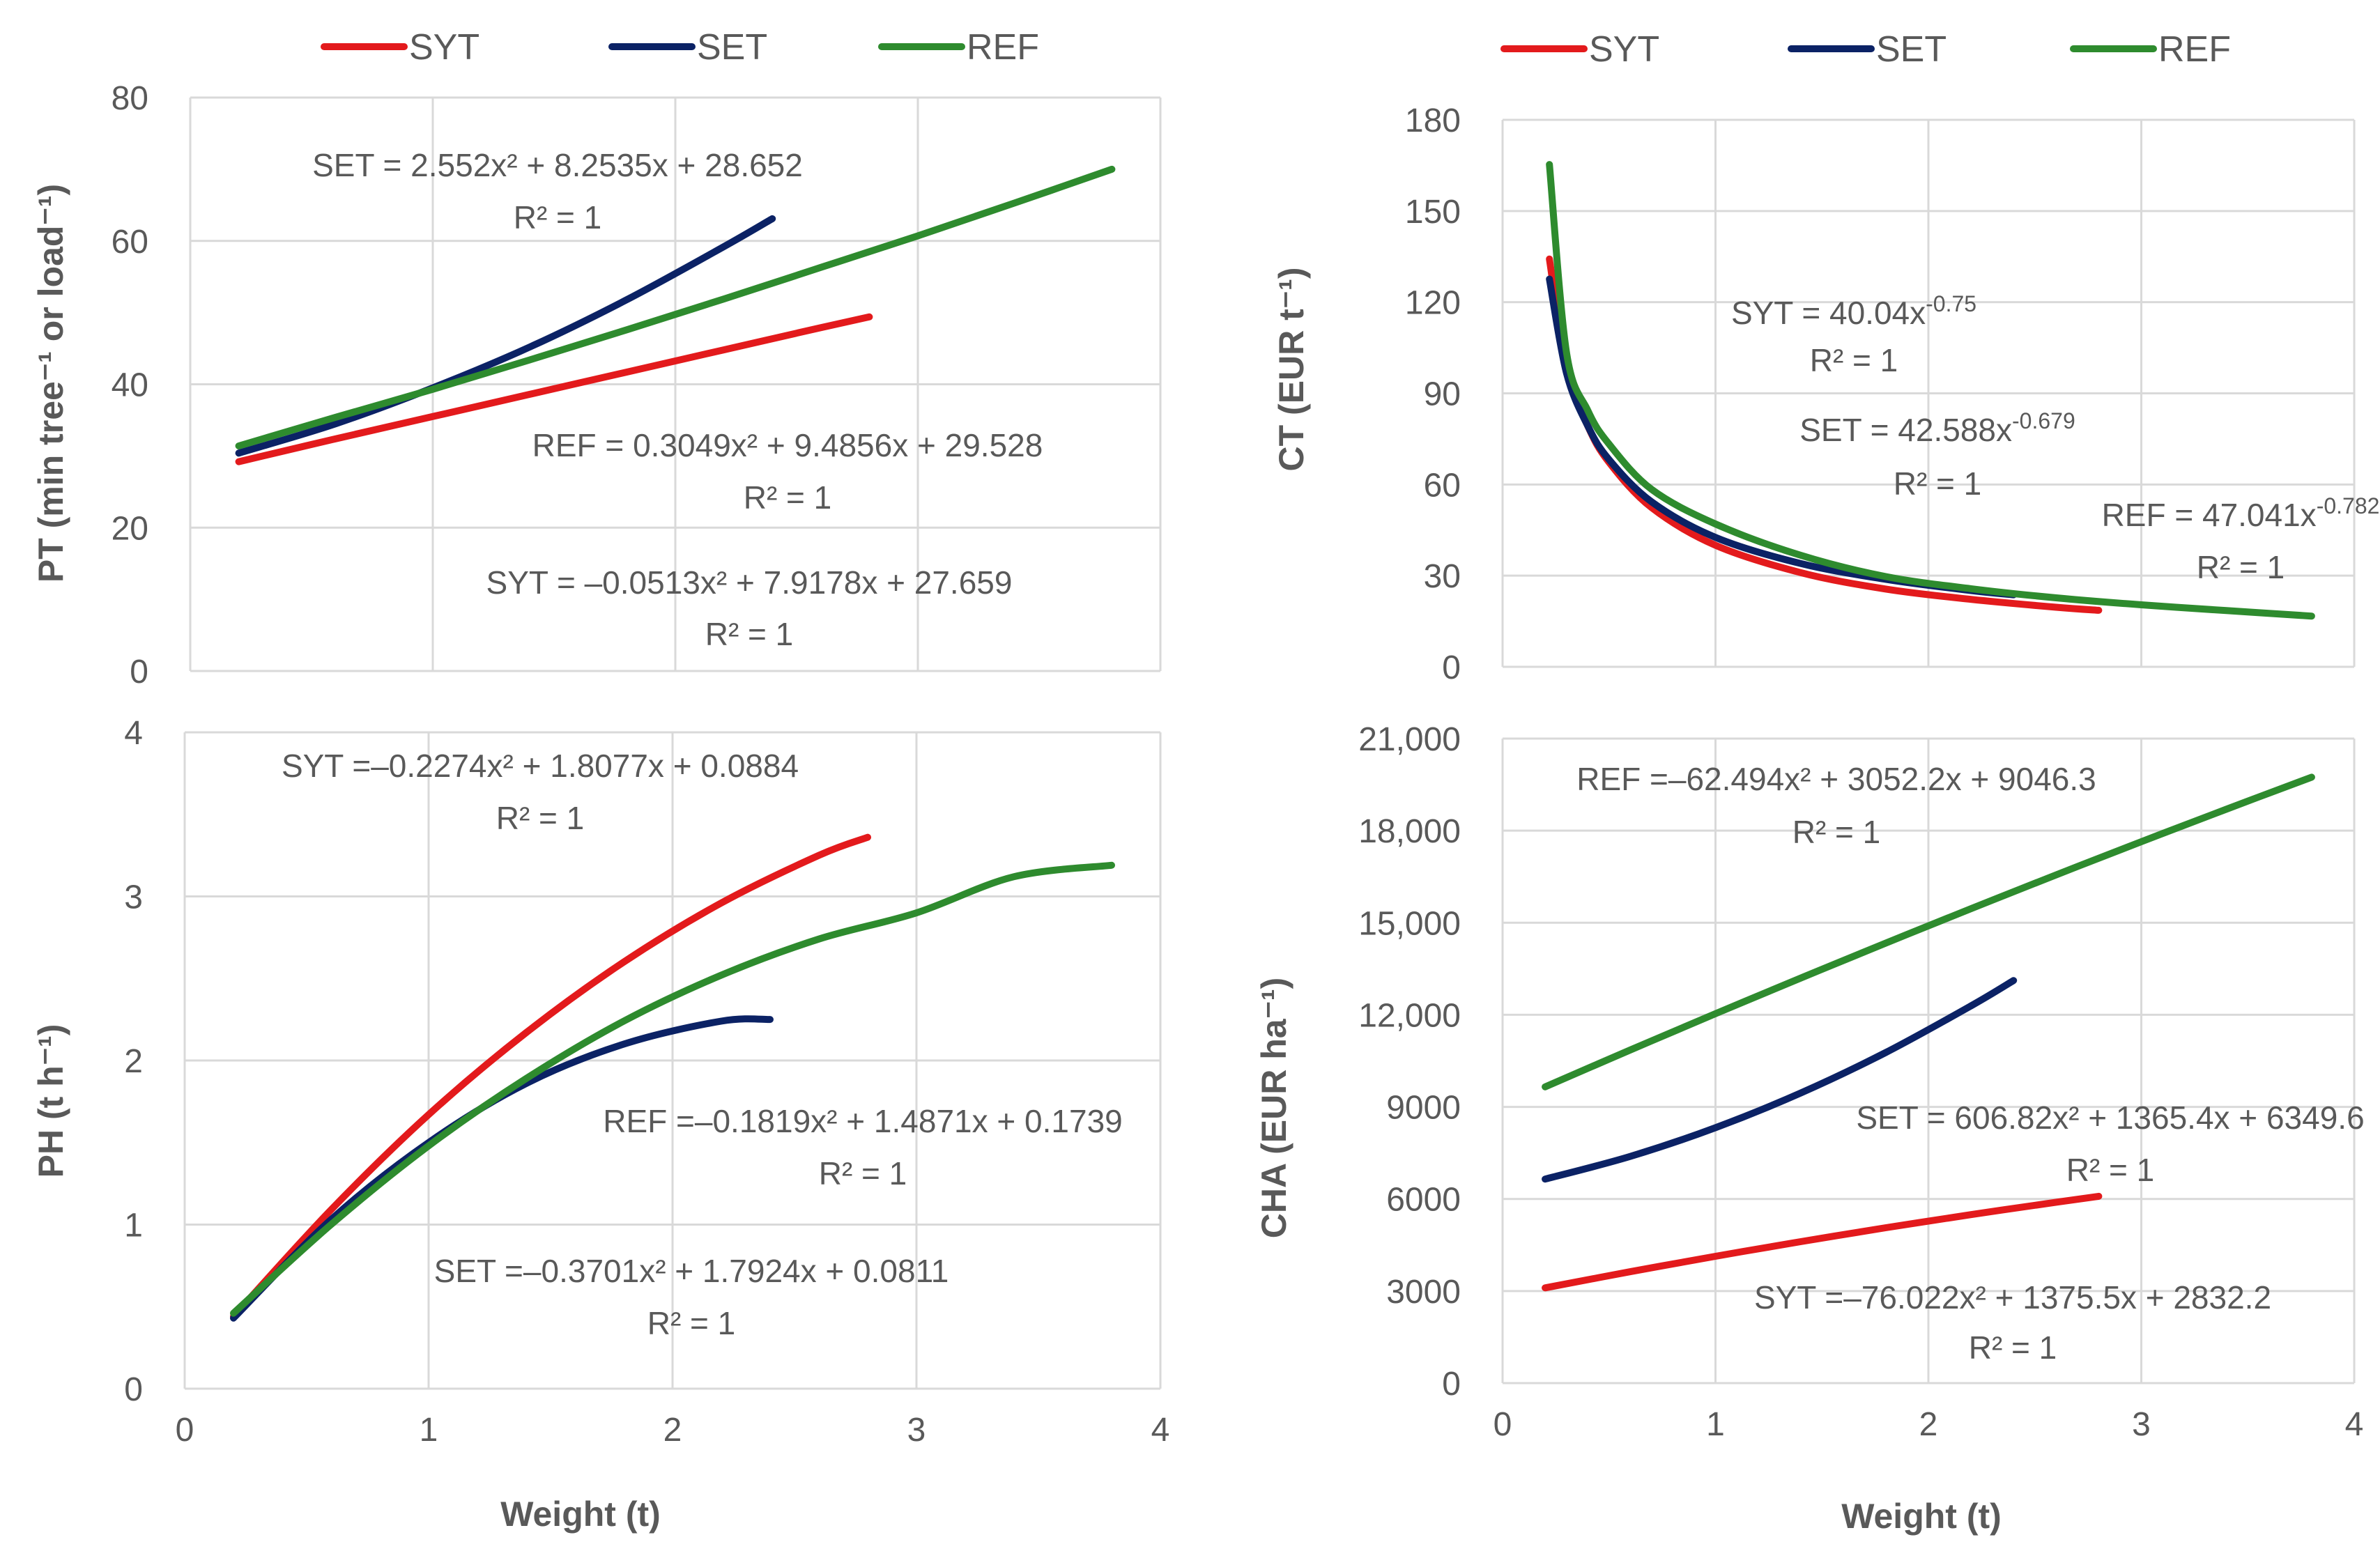 This screenshot has width=2380, height=1558. Describe the element at coordinates (1423, 1200) in the screenshot. I see `y-tick-label: 6000` at that location.